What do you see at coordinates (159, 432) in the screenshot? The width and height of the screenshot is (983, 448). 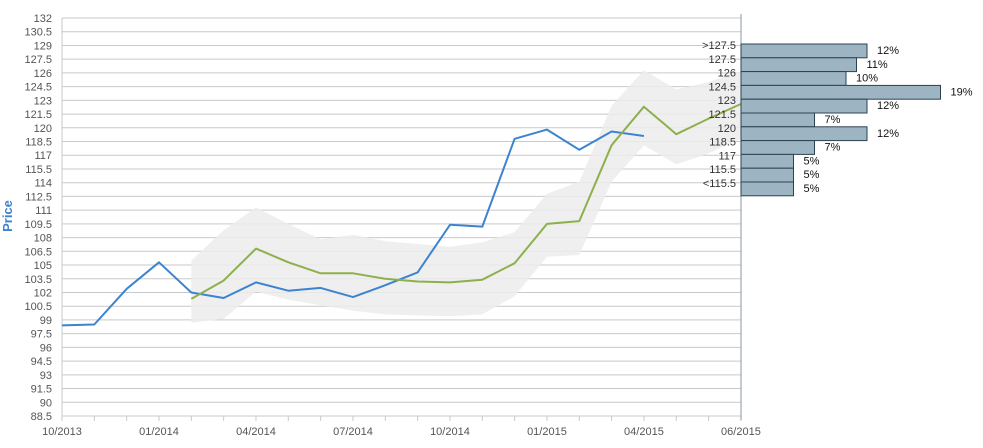 I see `x-tick-label: 01/2014` at bounding box center [159, 432].